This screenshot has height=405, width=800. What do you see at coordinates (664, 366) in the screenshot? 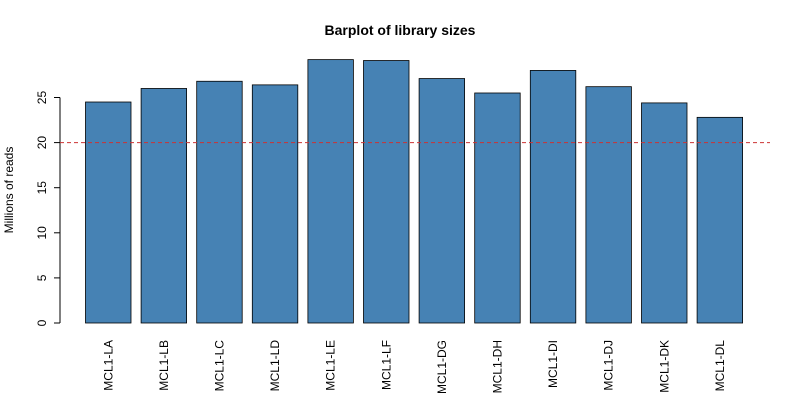
I see `x-tick-label-mcl1-dk: MCL1-DK` at bounding box center [664, 366].